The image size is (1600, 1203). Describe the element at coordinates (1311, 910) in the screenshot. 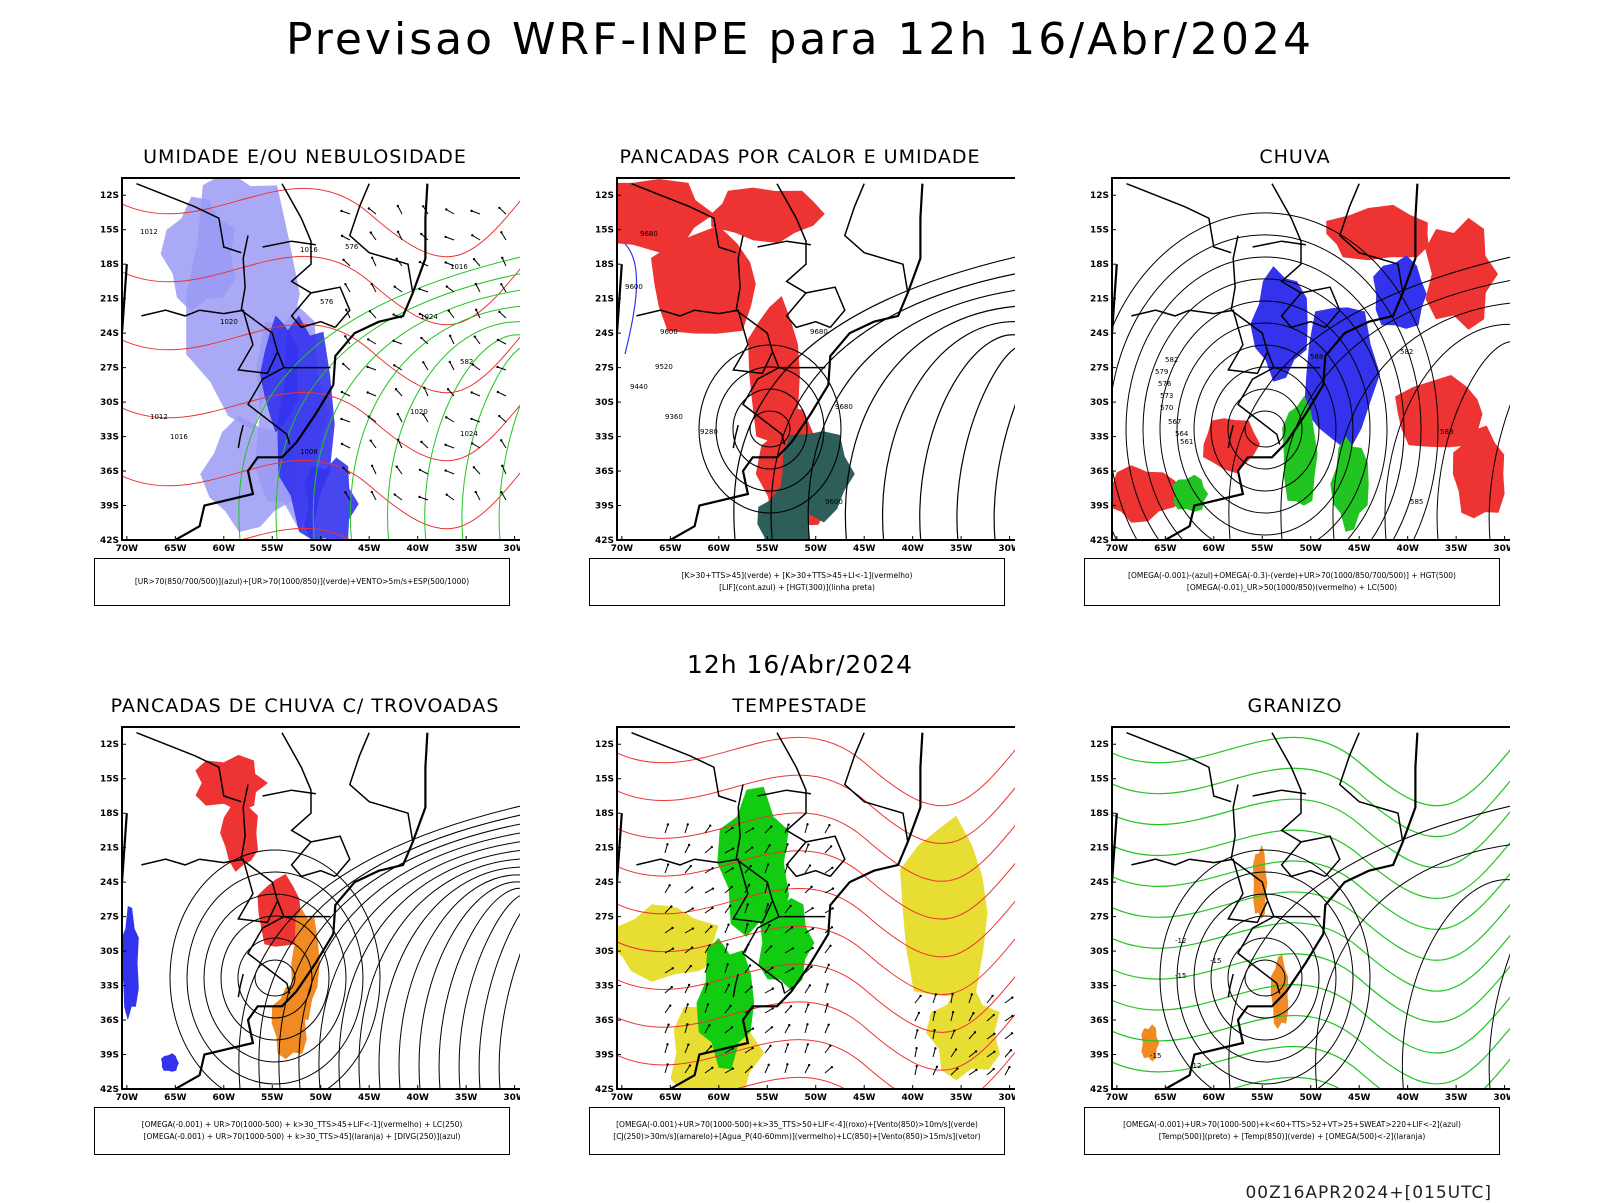

I see `map-layers: -12 -15 -15 -15 -12` at that location.